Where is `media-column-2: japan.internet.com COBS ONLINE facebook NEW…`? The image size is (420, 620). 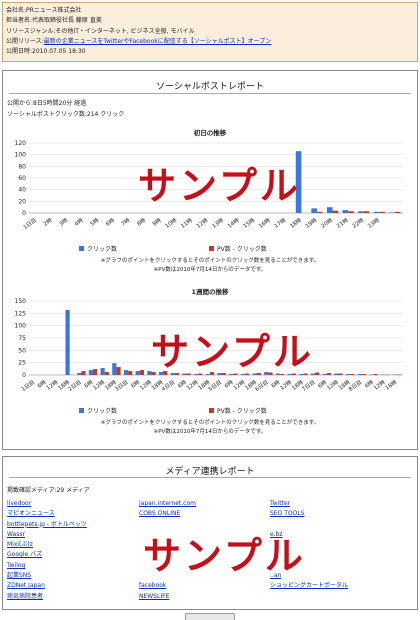
media-column-2: japan.internet.com COBS ONLINE facebook NEW… is located at coordinates (199, 550).